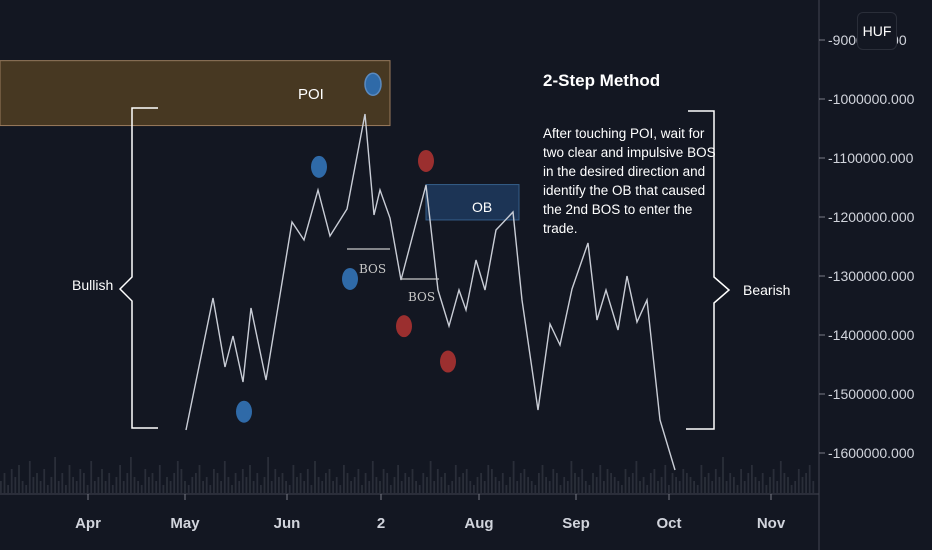 The image size is (932, 550). What do you see at coordinates (877, 31) in the screenshot?
I see `currency-badge: HUF` at bounding box center [877, 31].